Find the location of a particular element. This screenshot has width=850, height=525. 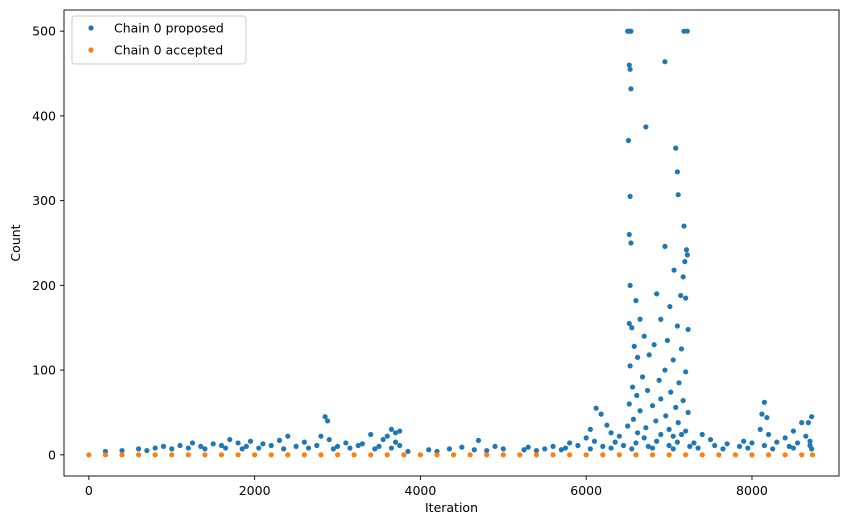

legend: Chain 0 proposed Chain 0 accepted is located at coordinates (159, 40).